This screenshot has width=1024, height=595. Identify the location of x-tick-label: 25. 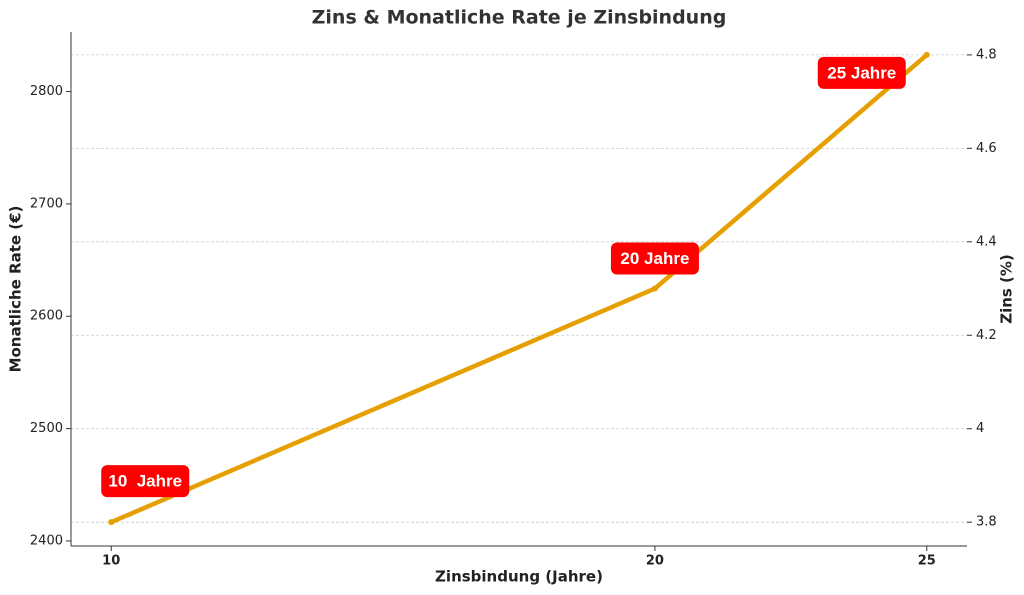
(927, 561).